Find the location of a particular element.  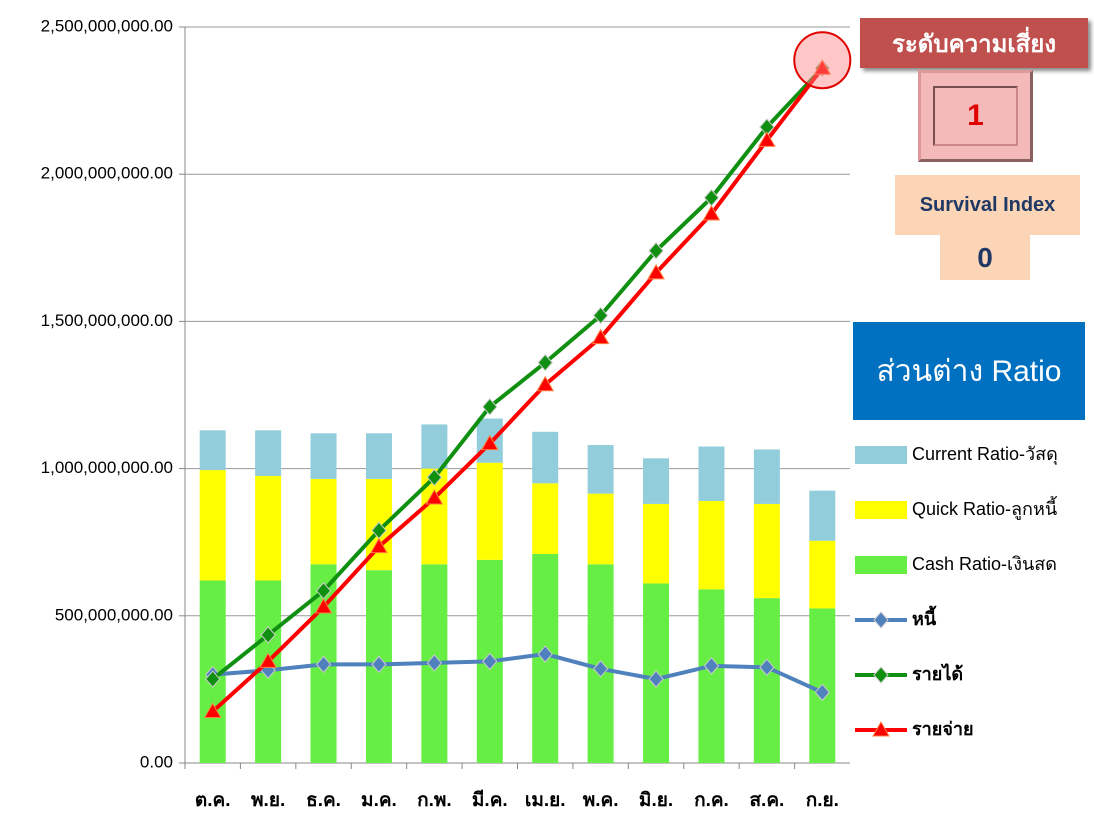

x-tick-label: พ.ย. is located at coordinates (268, 800).